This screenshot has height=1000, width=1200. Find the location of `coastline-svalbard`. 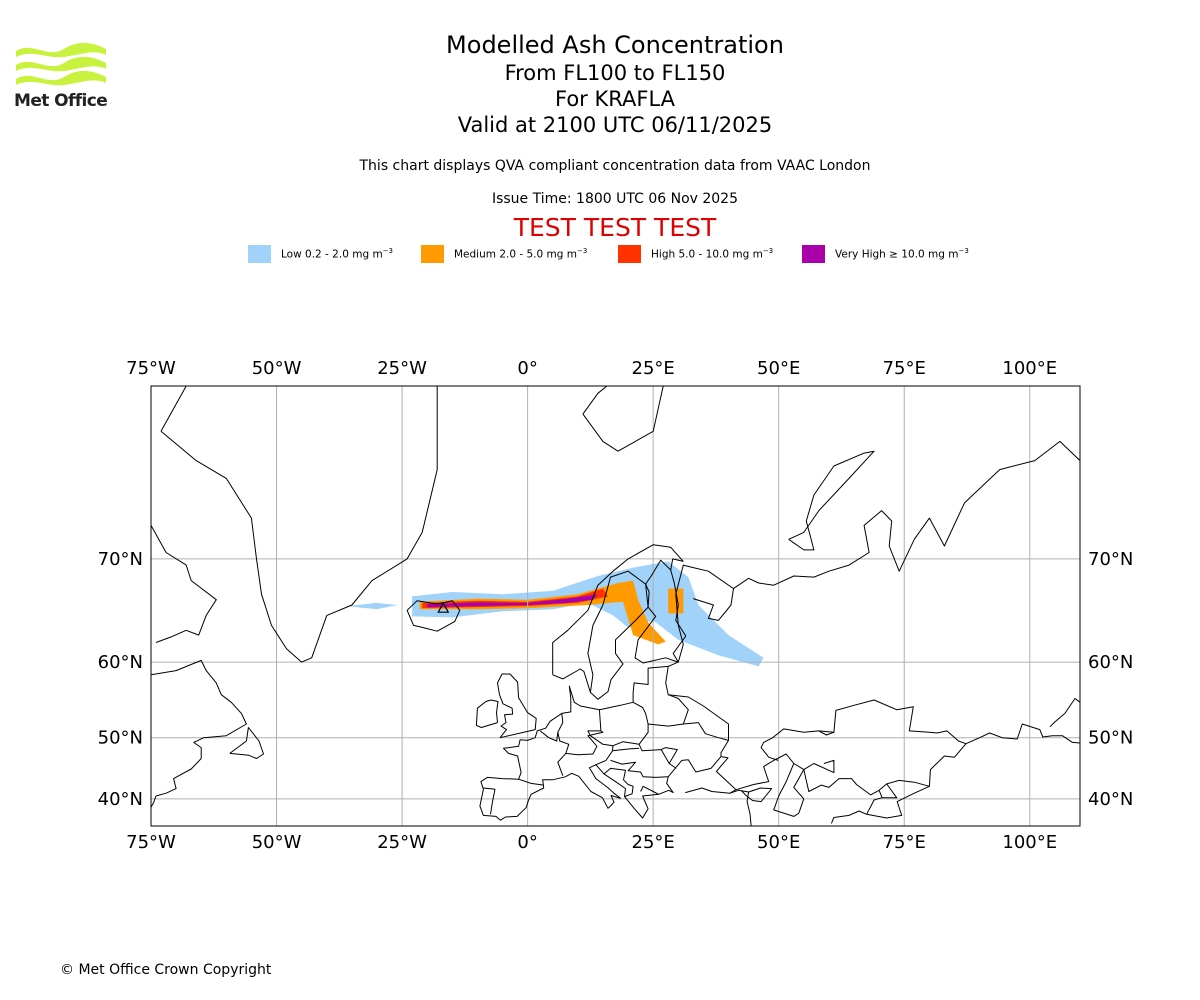

coastline-svalbard is located at coordinates (623, 419).